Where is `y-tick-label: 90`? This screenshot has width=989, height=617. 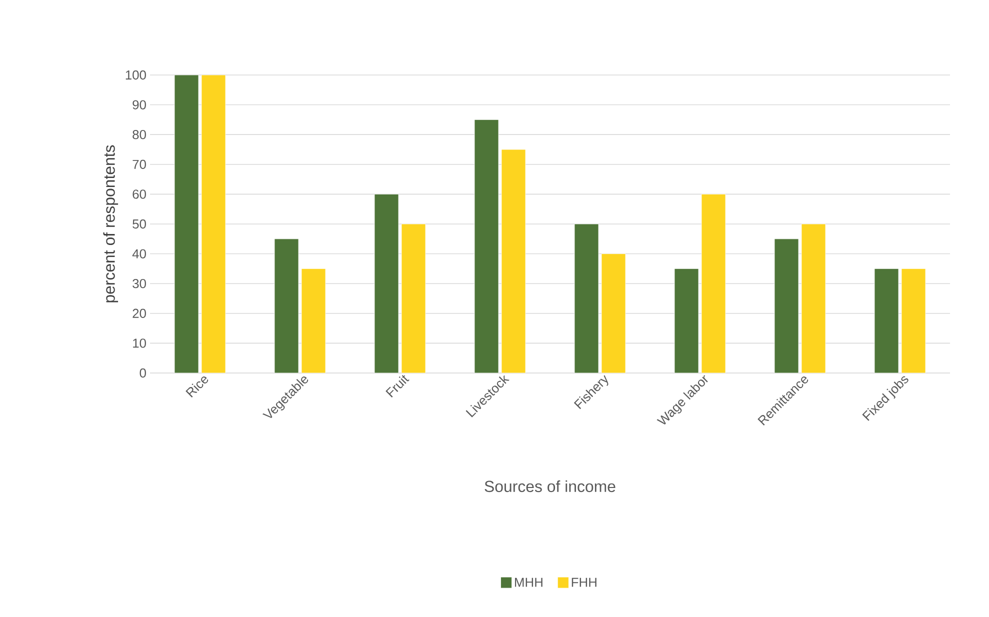 y-tick-label: 90 is located at coordinates (139, 105).